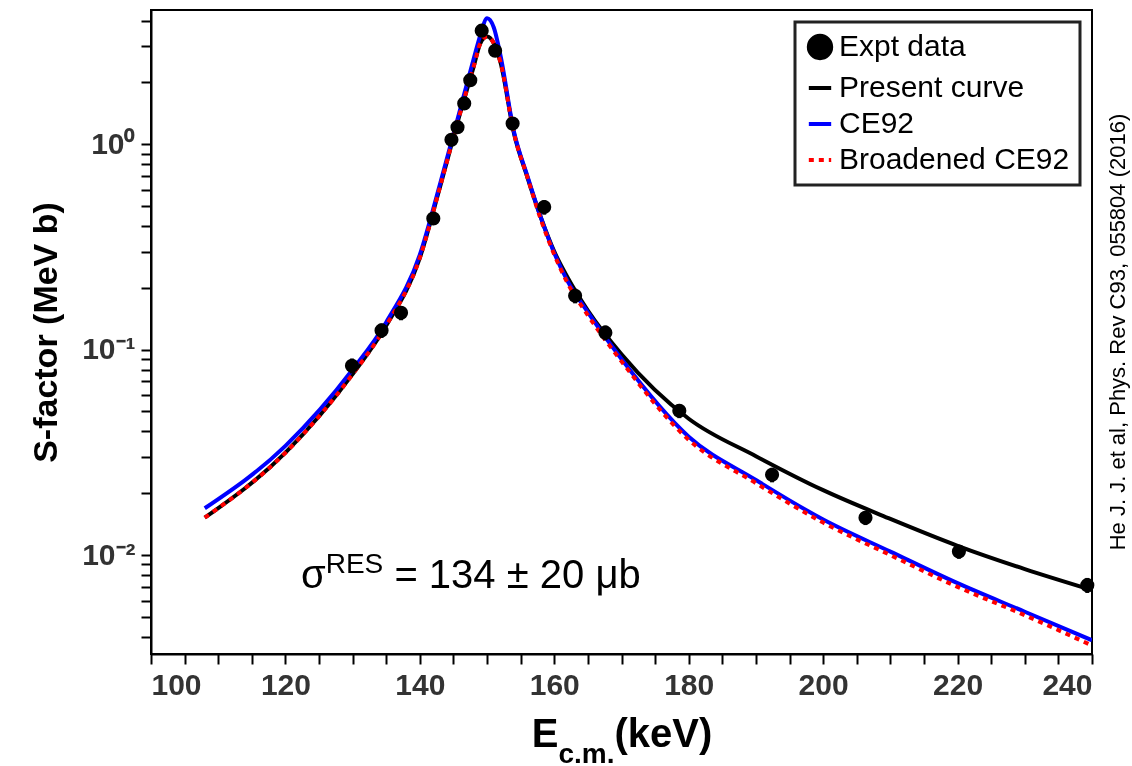 This screenshot has width=1132, height=766. Describe the element at coordinates (113, 143) in the screenshot. I see `y-tick-label: 10⁰` at that location.